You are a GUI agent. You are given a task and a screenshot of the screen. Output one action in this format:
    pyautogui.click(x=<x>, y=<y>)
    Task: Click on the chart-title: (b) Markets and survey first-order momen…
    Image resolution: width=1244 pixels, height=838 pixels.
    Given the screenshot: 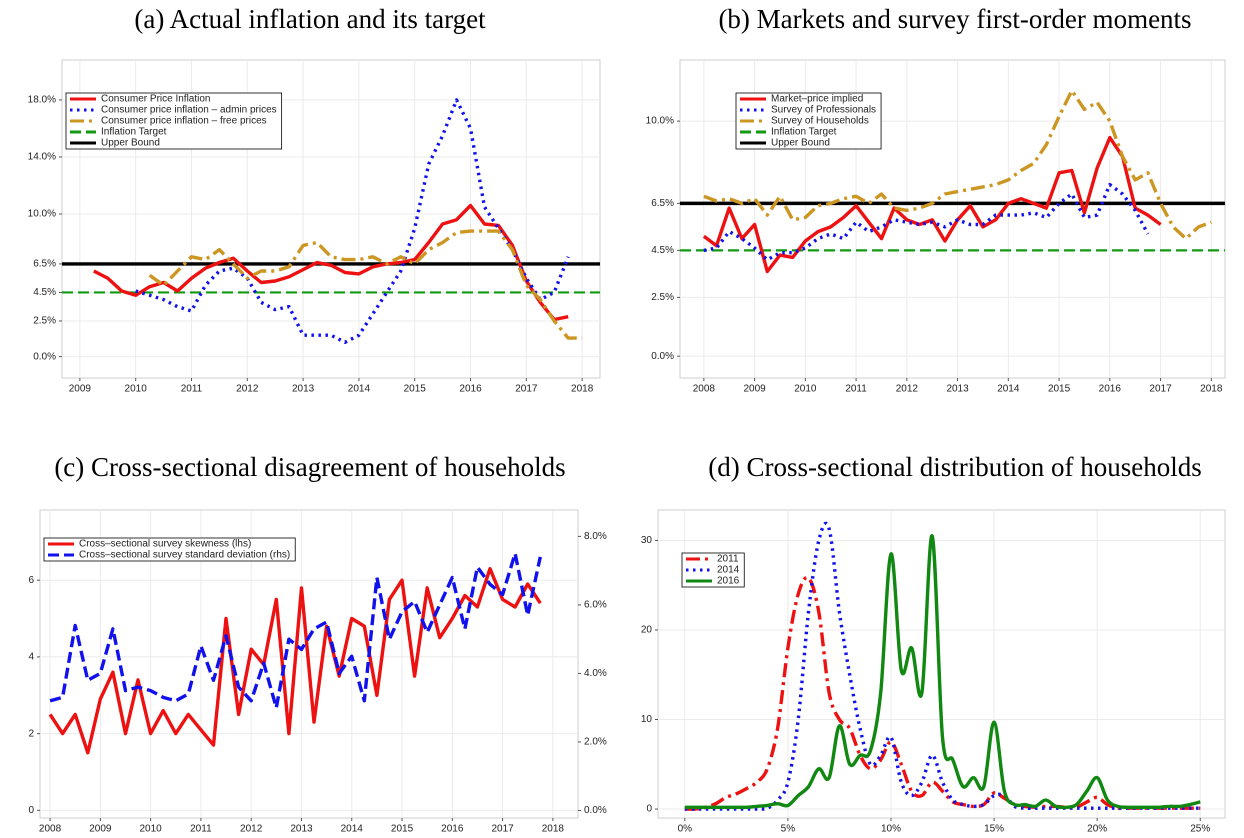 What is the action you would take?
    pyautogui.click(x=954, y=19)
    